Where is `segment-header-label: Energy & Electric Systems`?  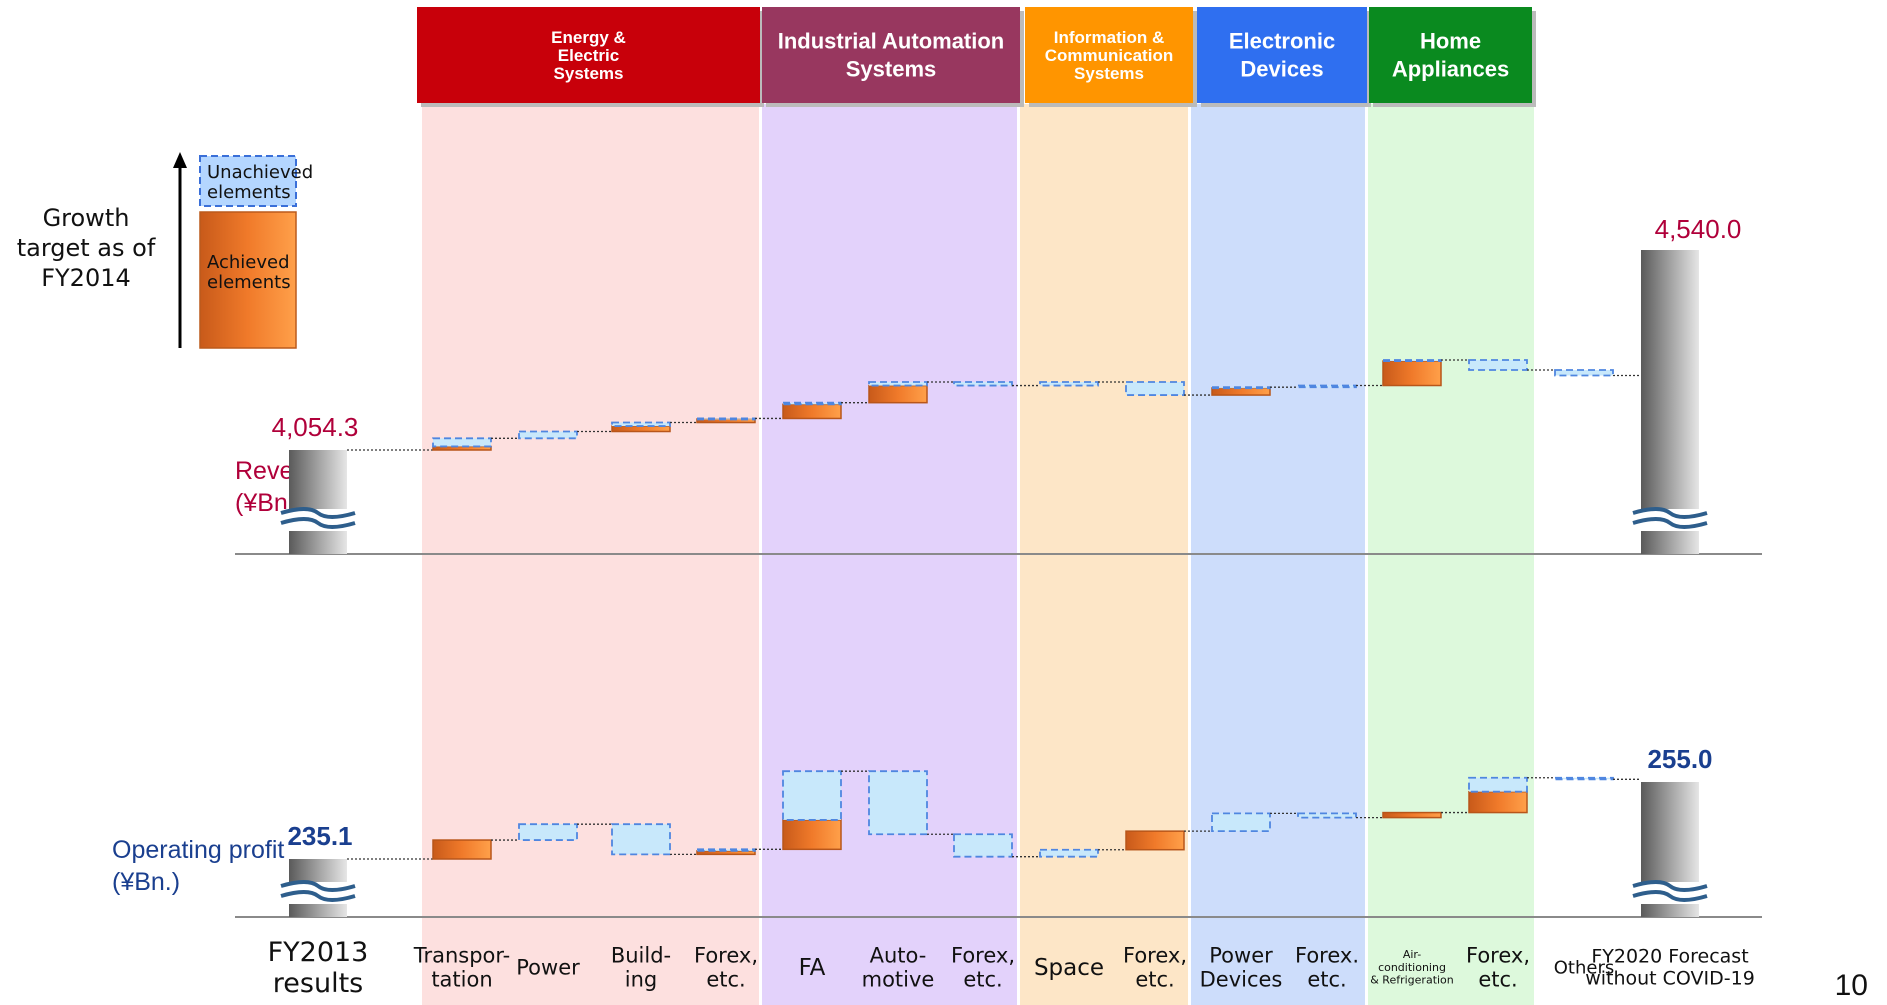
segment-header-label: Energy & Electric Systems is located at coordinates (588, 55).